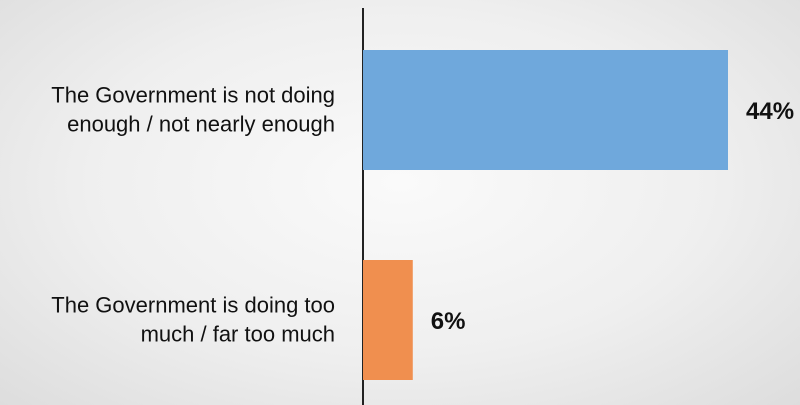 Image resolution: width=800 pixels, height=405 pixels. Describe the element at coordinates (770, 111) in the screenshot. I see `value-label-1: 44%` at that location.